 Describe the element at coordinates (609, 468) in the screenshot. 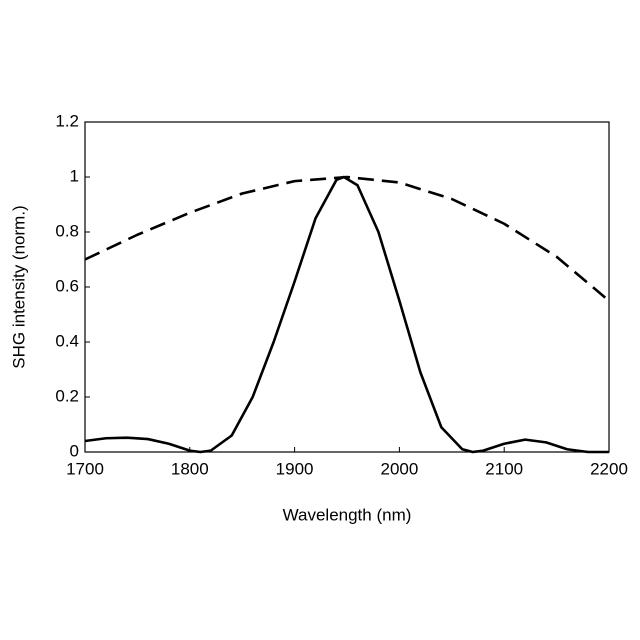

I see `x-tick-label: 2200` at that location.